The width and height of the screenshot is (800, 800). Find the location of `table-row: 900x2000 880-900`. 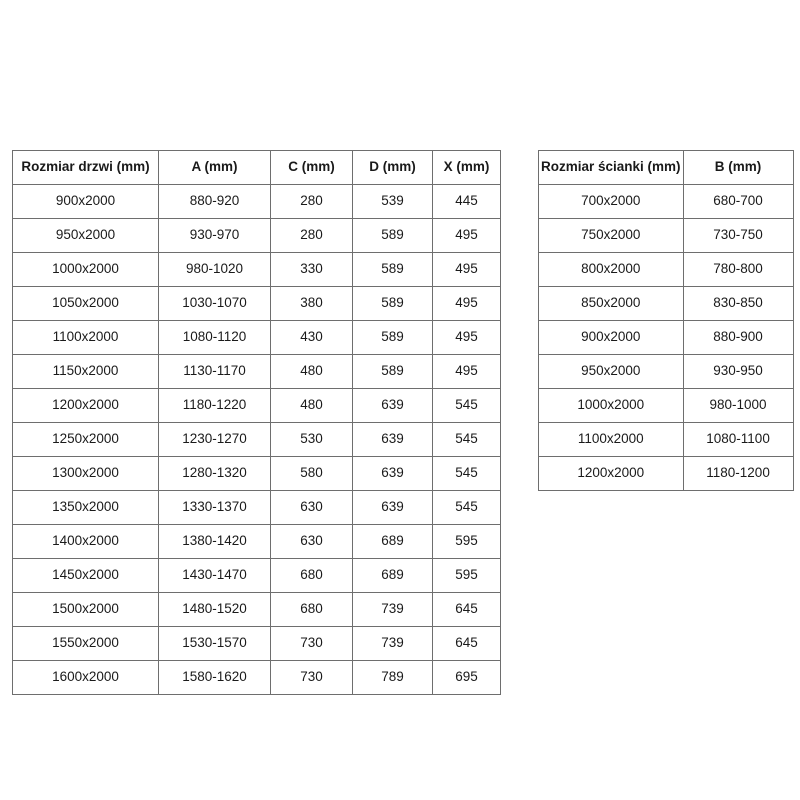

table-row: 900x2000 880-900 is located at coordinates (666, 337).